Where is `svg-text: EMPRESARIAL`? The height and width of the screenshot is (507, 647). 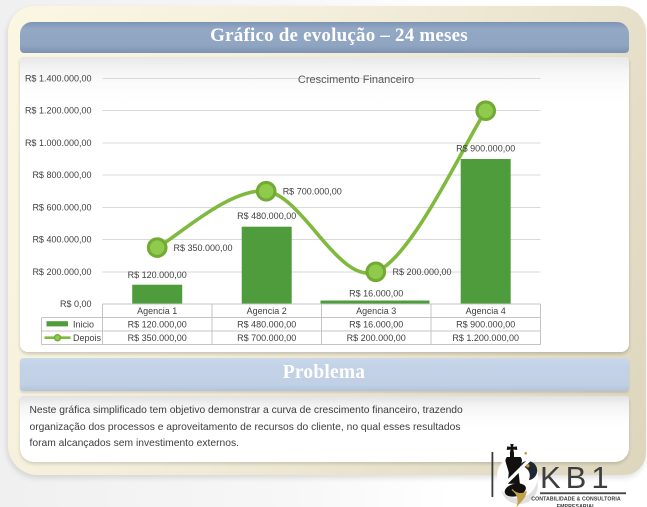
svg-text: EMPRESARIAL is located at coordinates (577, 505).